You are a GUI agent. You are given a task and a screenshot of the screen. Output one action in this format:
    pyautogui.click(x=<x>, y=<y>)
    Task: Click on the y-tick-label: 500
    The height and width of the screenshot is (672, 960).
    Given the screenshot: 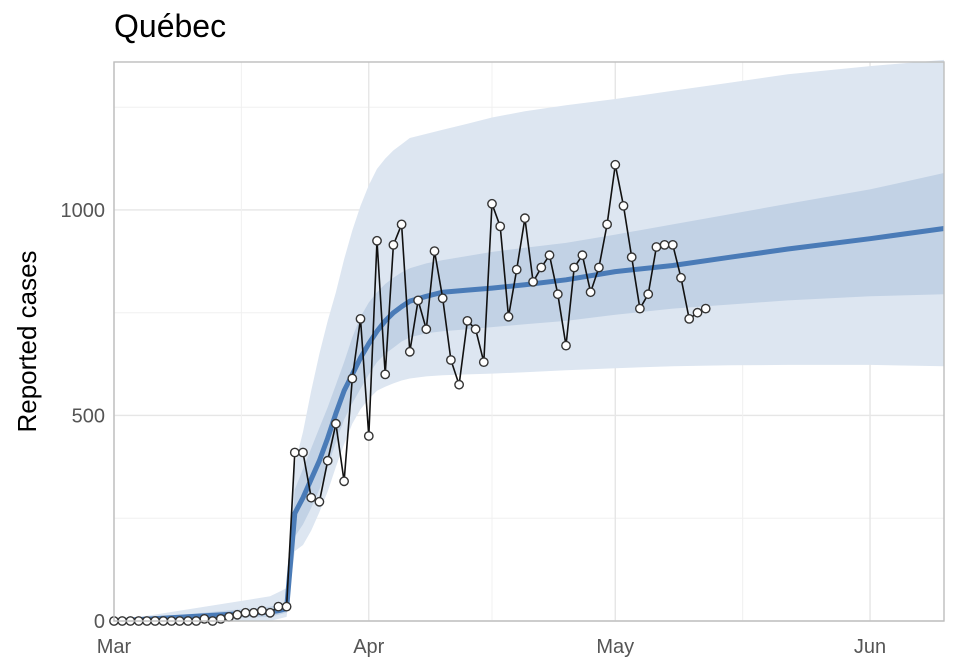 What is the action you would take?
    pyautogui.click(x=88, y=416)
    